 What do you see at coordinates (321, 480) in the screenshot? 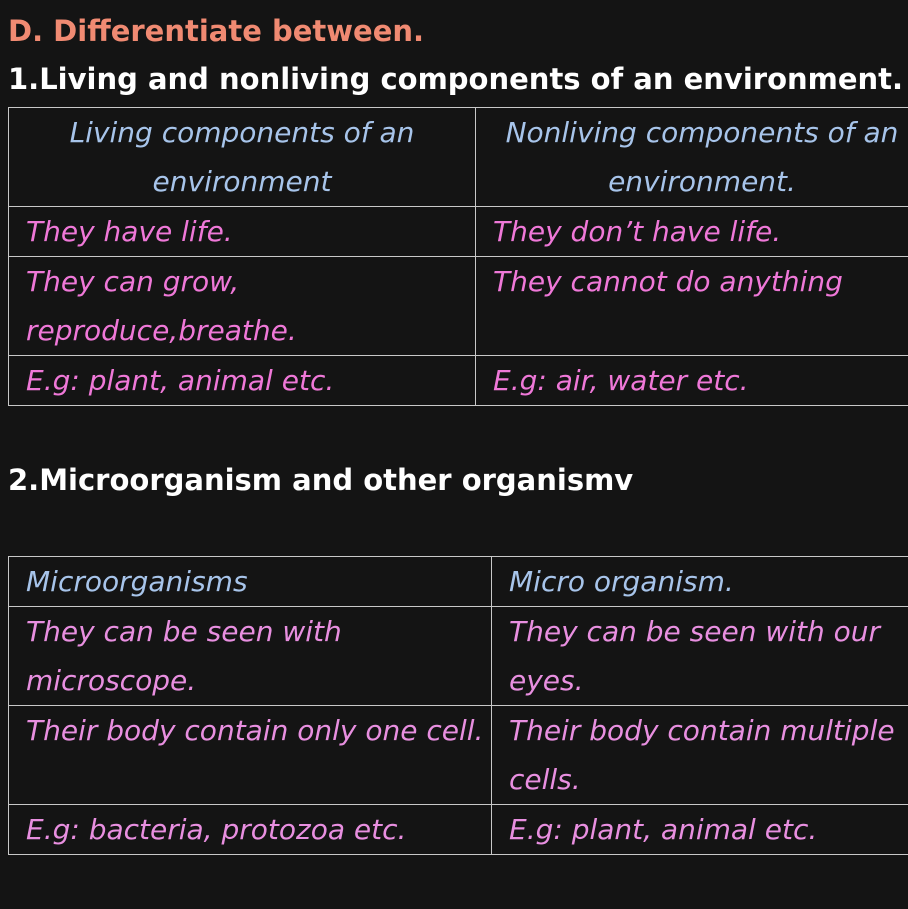
I see `section-2-heading: 2.Microorganism and other organismv` at bounding box center [321, 480].